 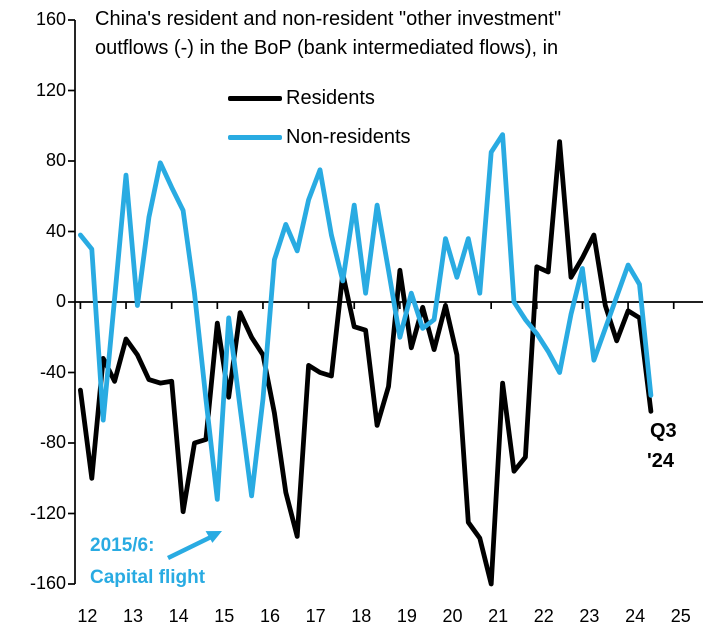 What do you see at coordinates (361, 616) in the screenshot?
I see `x-axis-label: 18` at bounding box center [361, 616].